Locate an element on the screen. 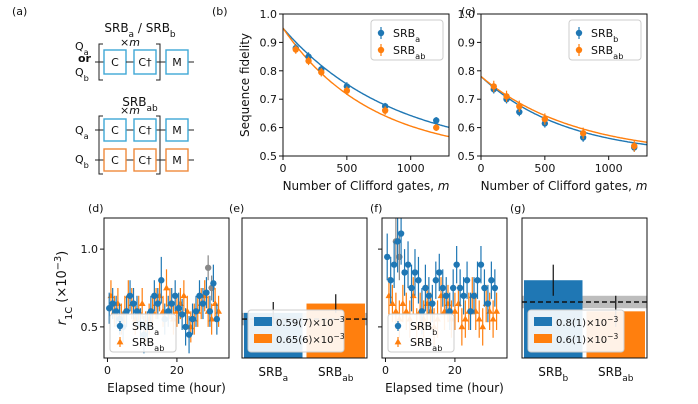 The height and width of the screenshot is (404, 698). bracket-right-bottom is located at coordinates (158, 145).